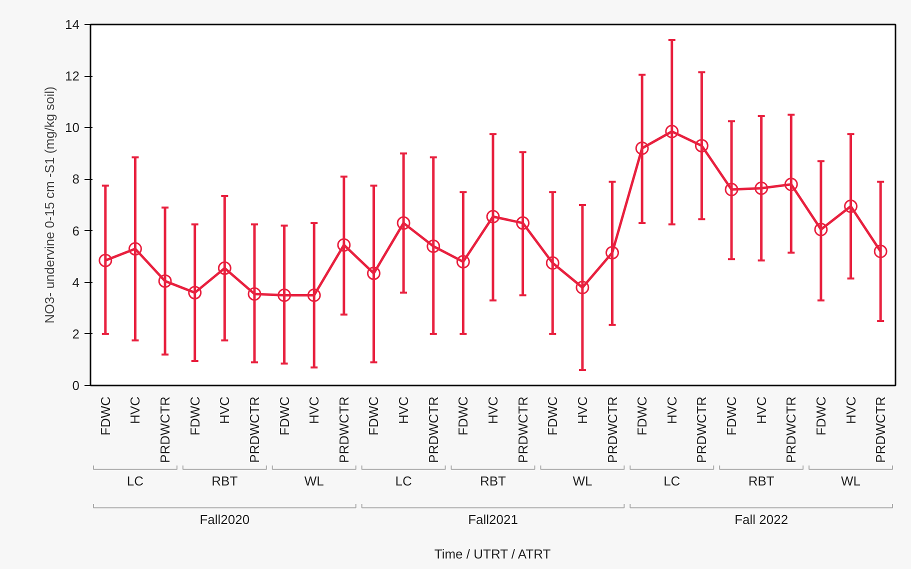 The width and height of the screenshot is (911, 569). Describe the element at coordinates (50, 205) in the screenshot. I see `y-axis-title: NO3- undervine 0-15 cm -S1 (mg/kg soil)` at that location.